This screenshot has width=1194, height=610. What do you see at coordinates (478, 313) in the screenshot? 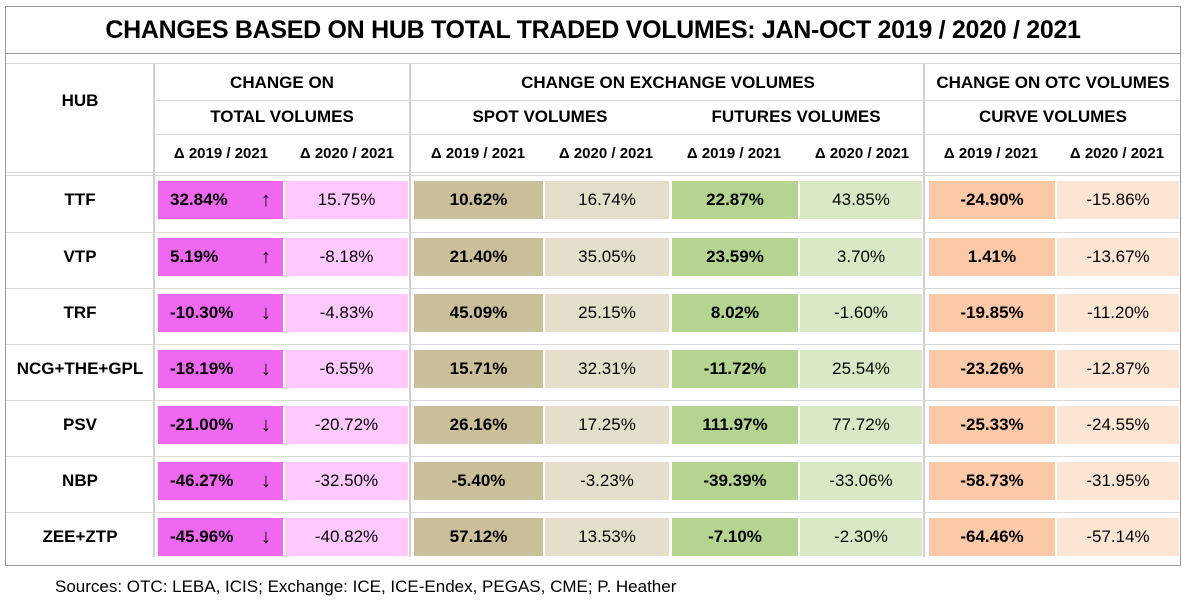
I see `table-cell: 45.09%` at bounding box center [478, 313].